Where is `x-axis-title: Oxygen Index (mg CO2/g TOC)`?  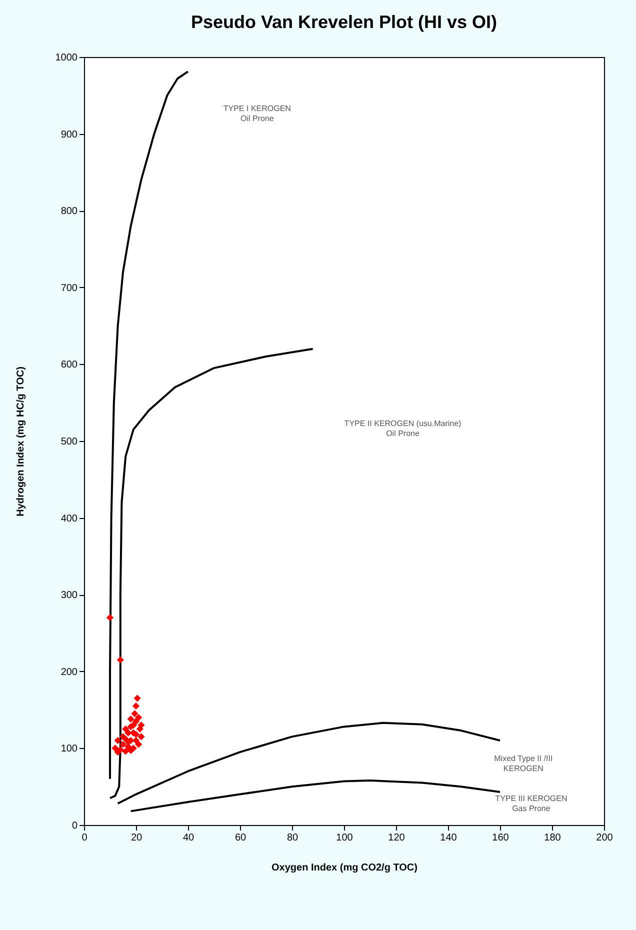 x-axis-title: Oxygen Index (mg CO2/g TOC) is located at coordinates (345, 868).